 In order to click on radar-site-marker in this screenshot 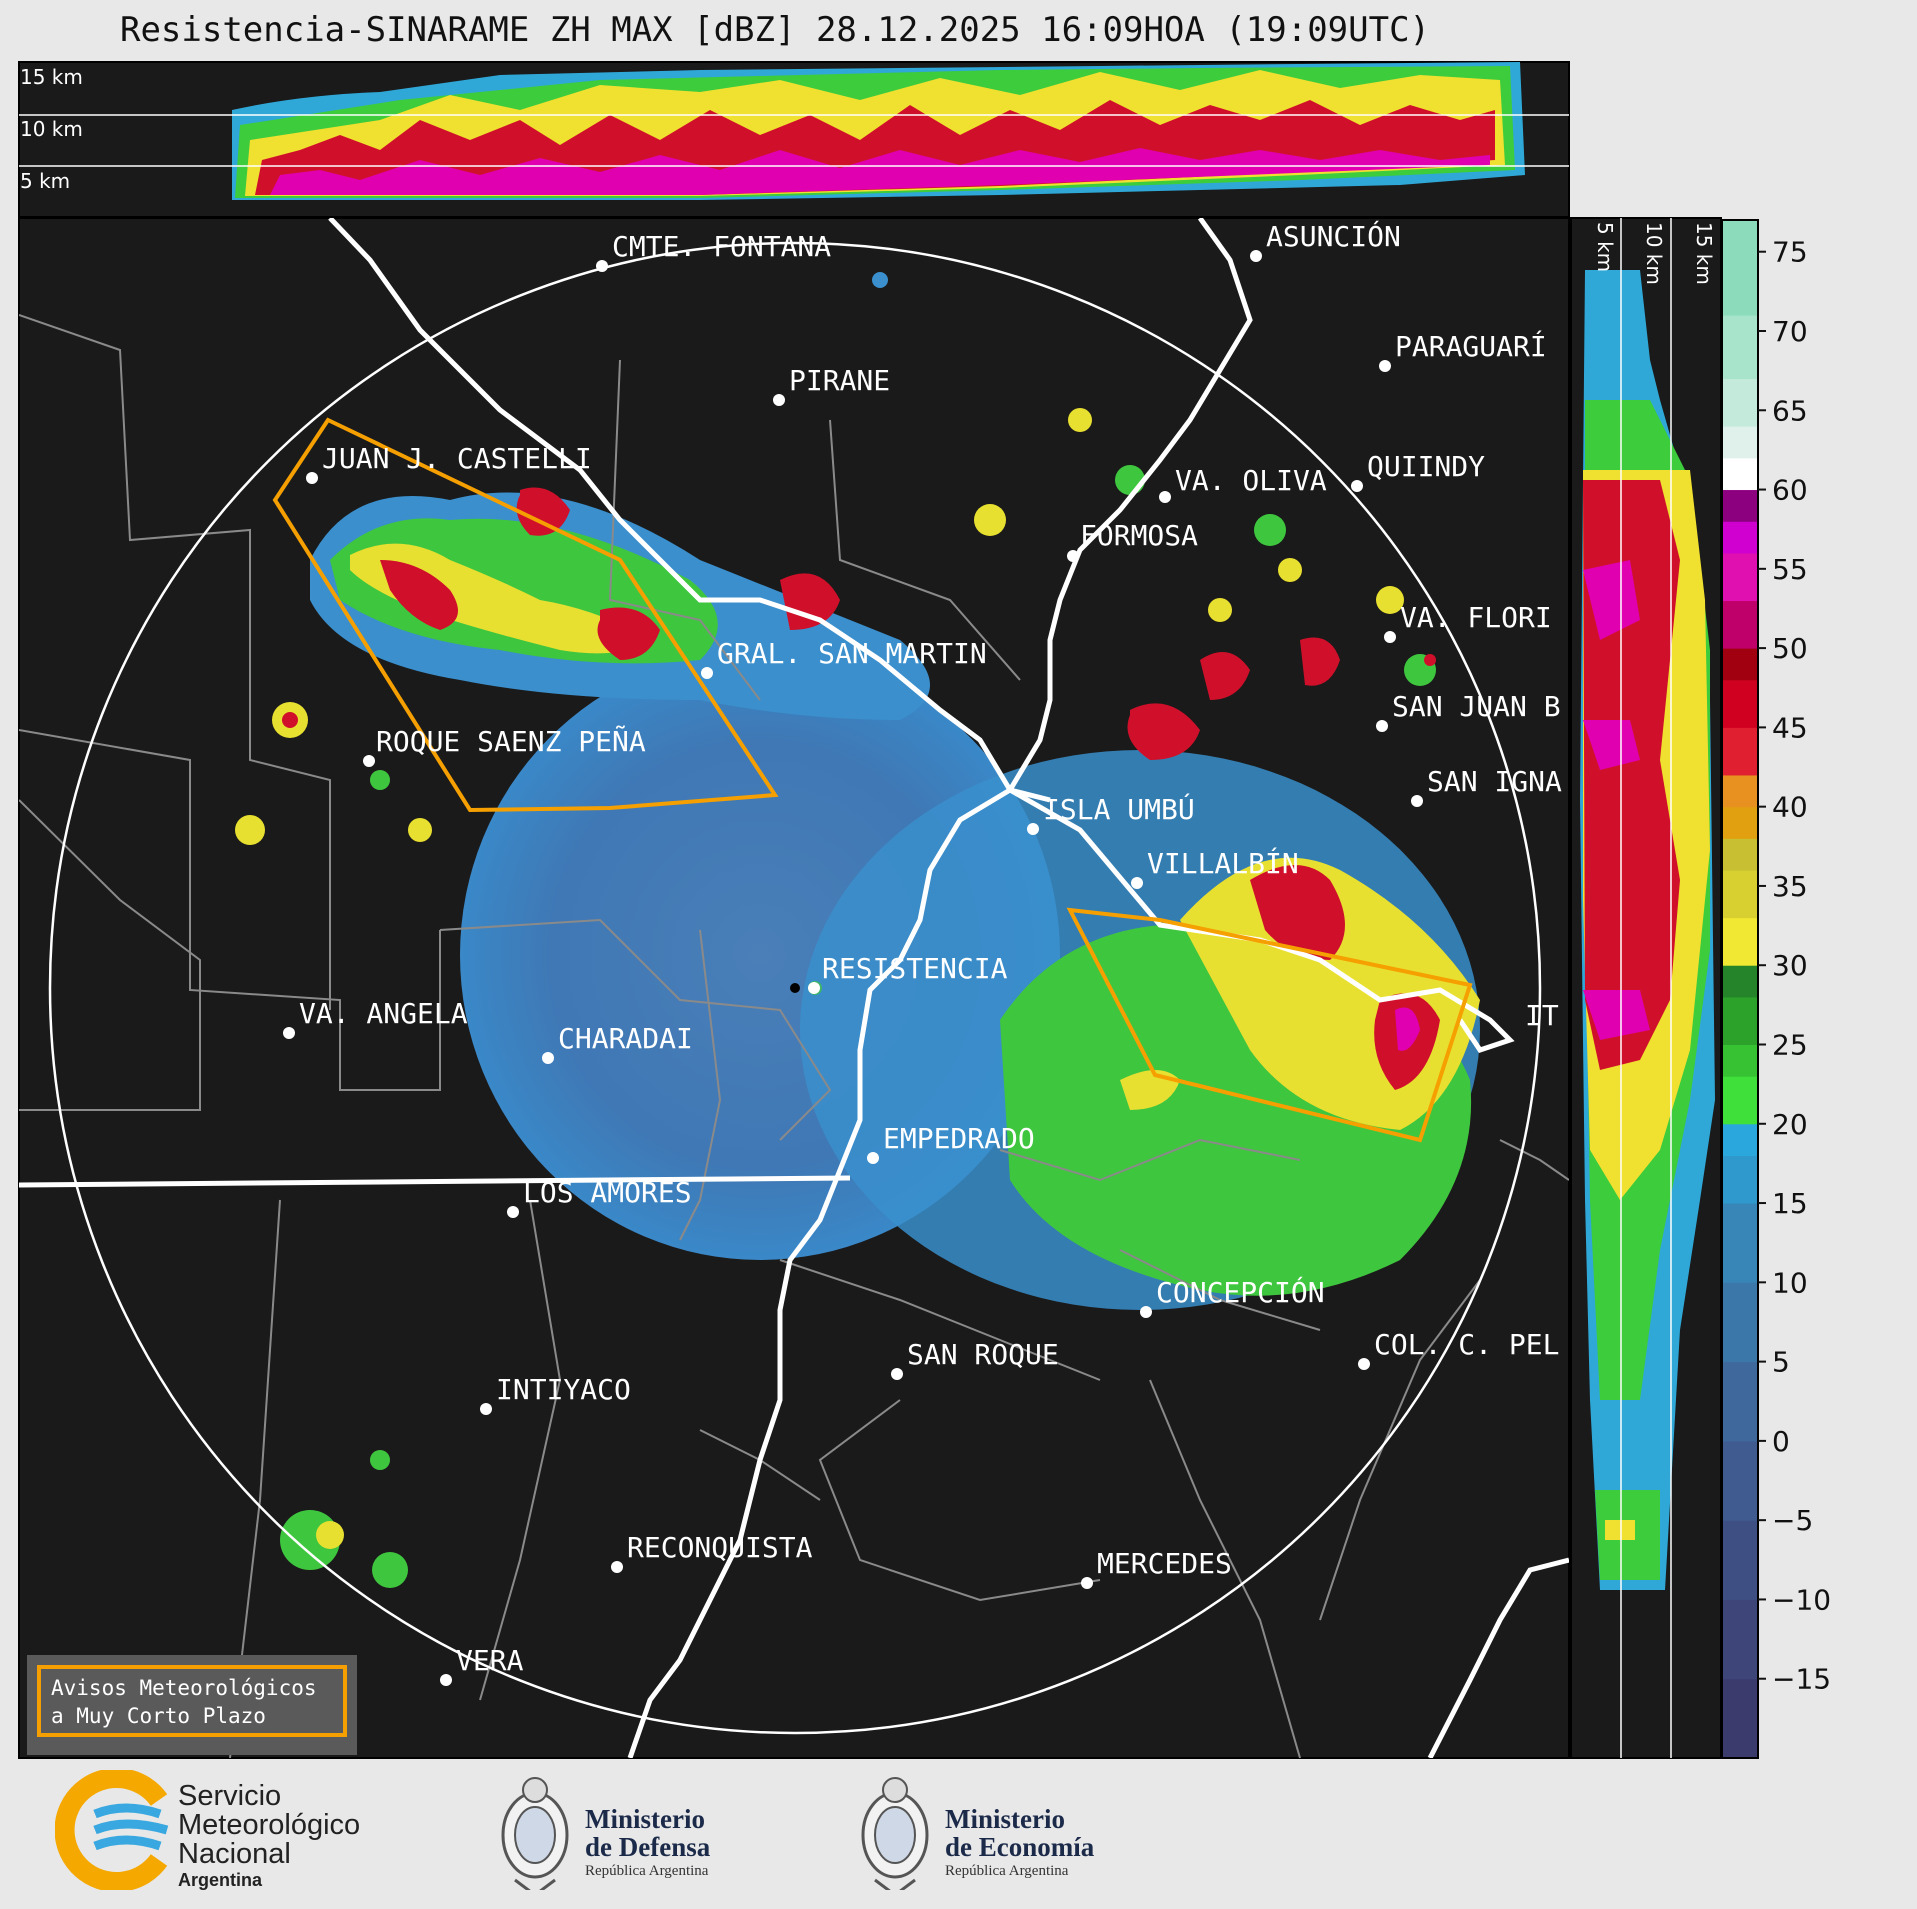, I will do `click(795, 988)`.